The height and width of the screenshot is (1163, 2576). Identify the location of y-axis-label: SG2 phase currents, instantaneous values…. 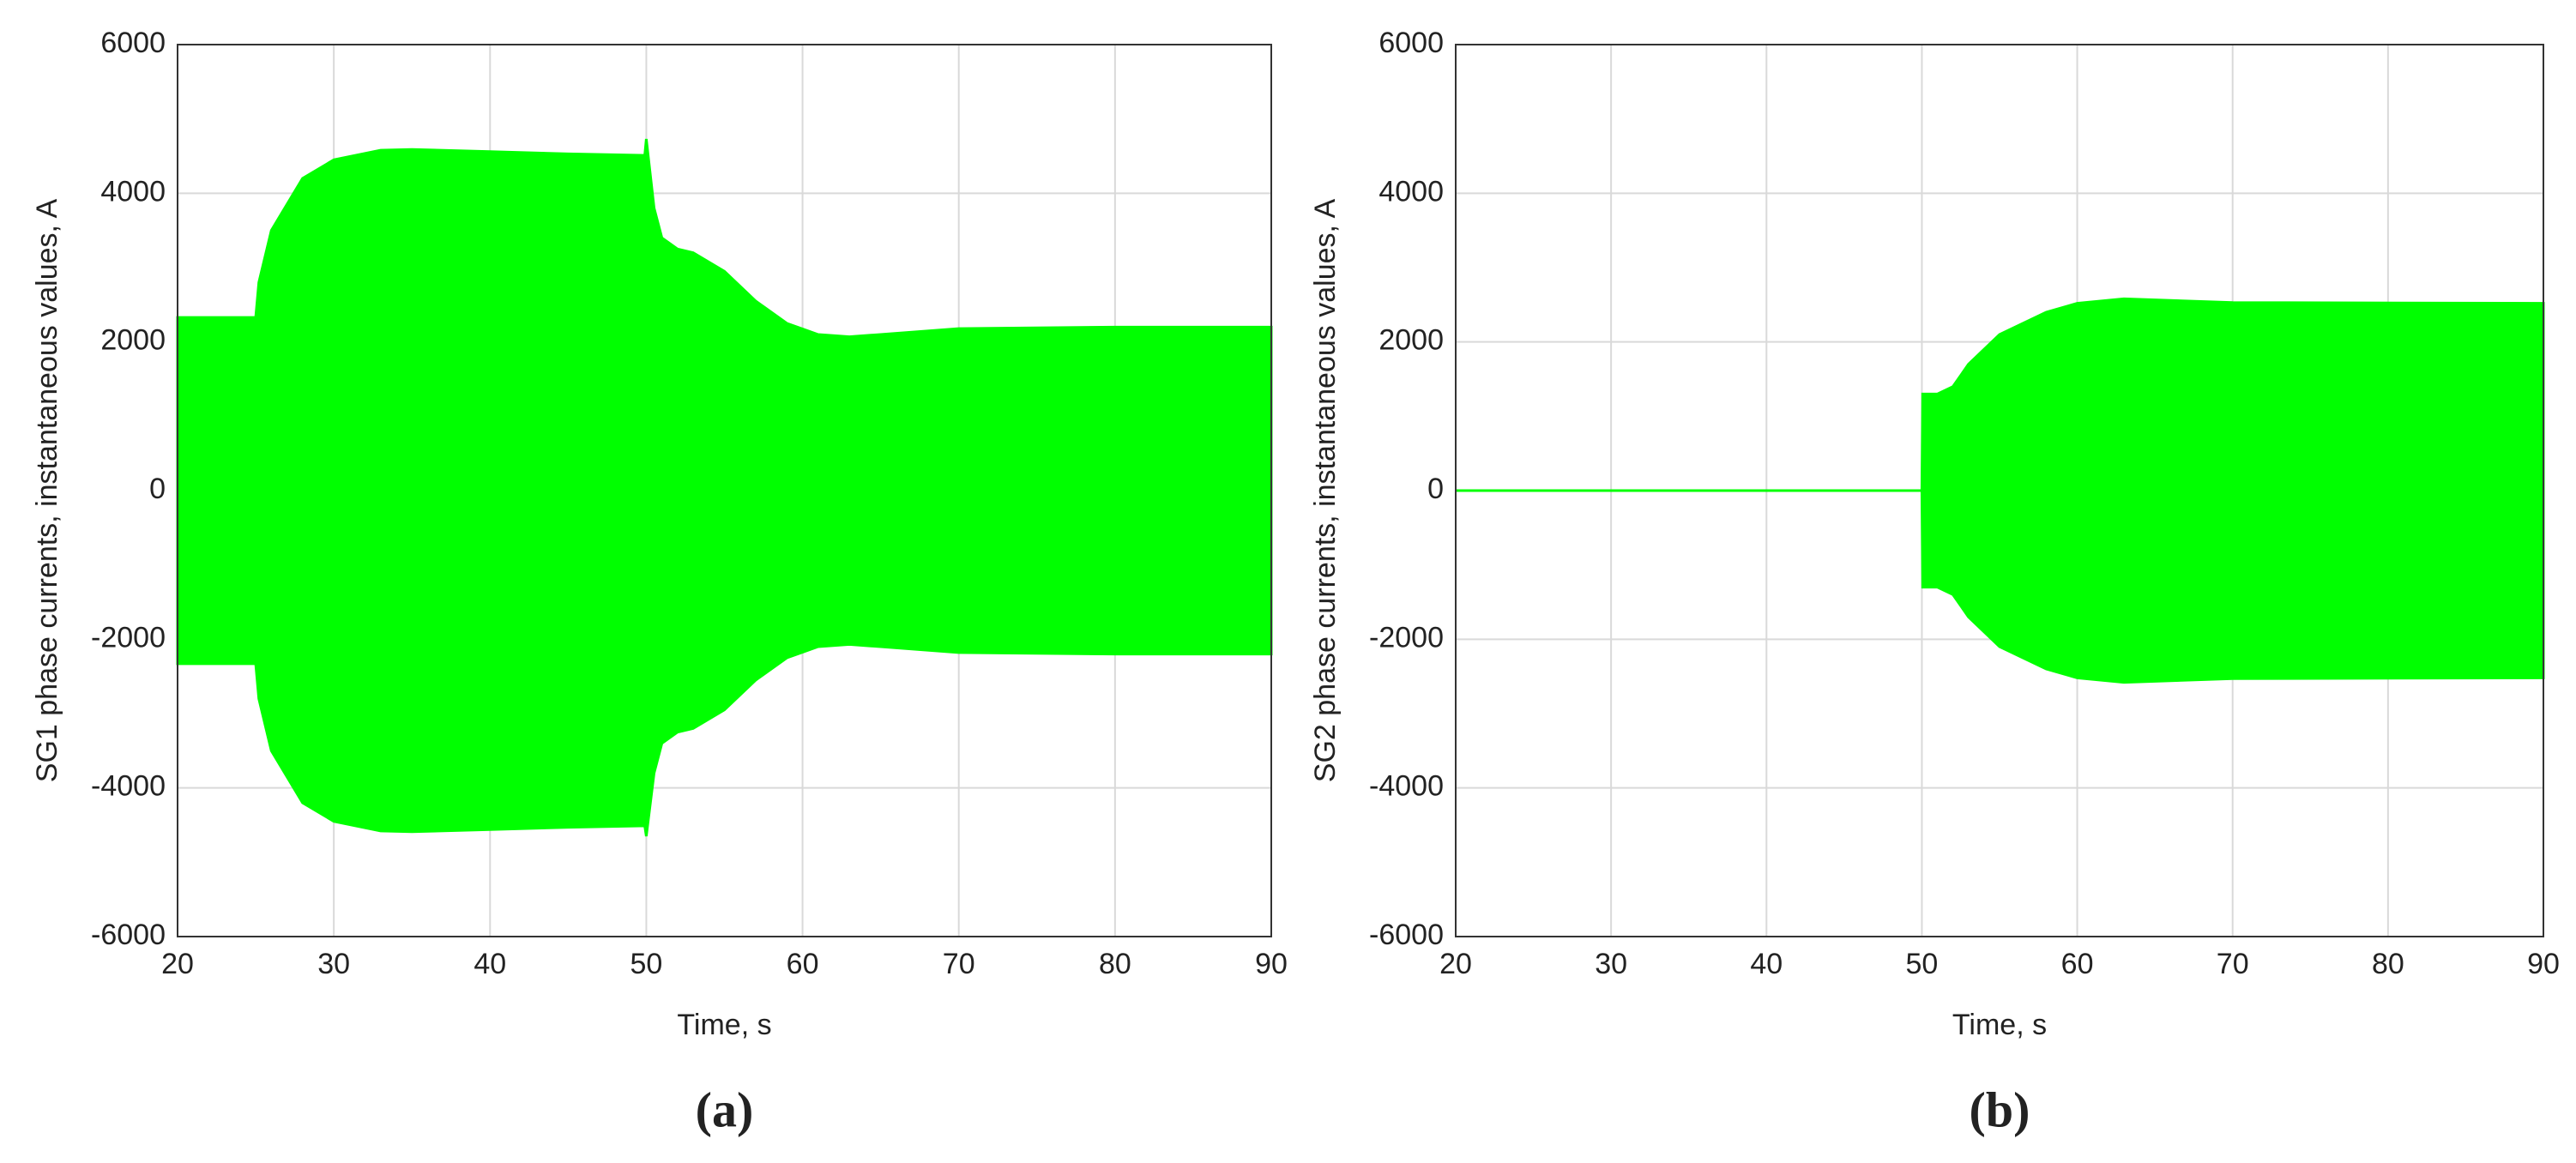
(1325, 490).